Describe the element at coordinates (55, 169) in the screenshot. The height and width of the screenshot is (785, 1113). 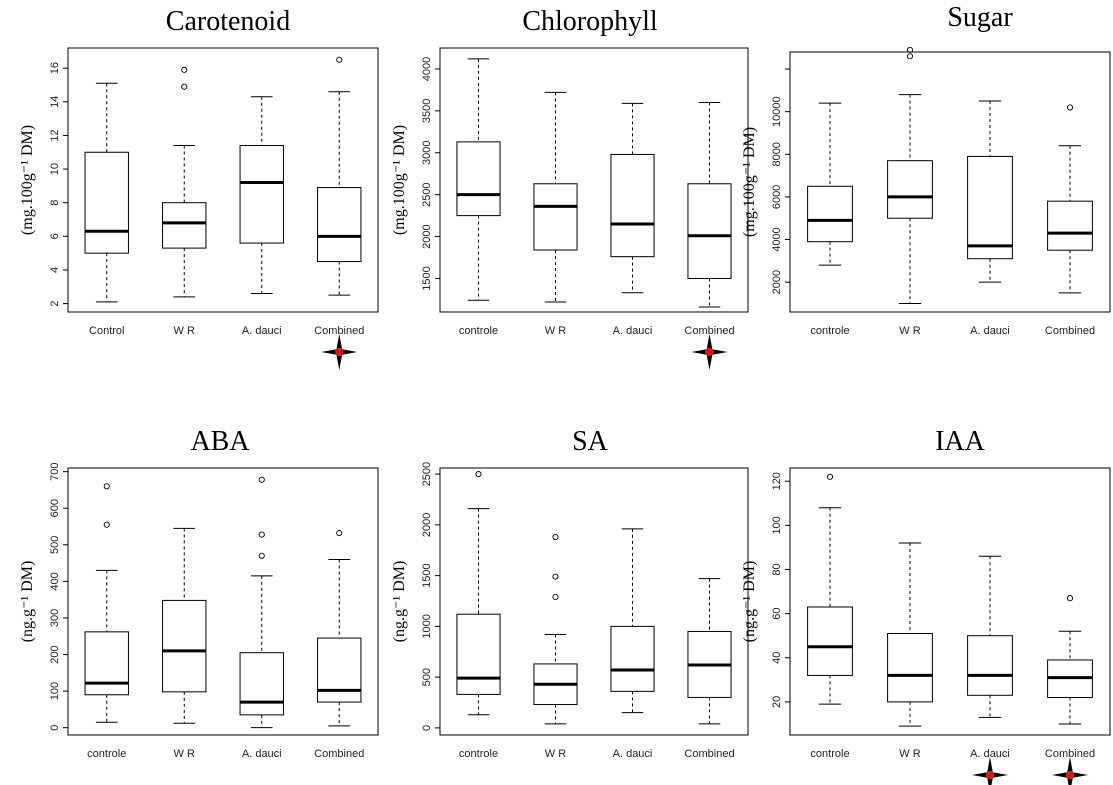
I see `y-tick-label: 10` at that location.